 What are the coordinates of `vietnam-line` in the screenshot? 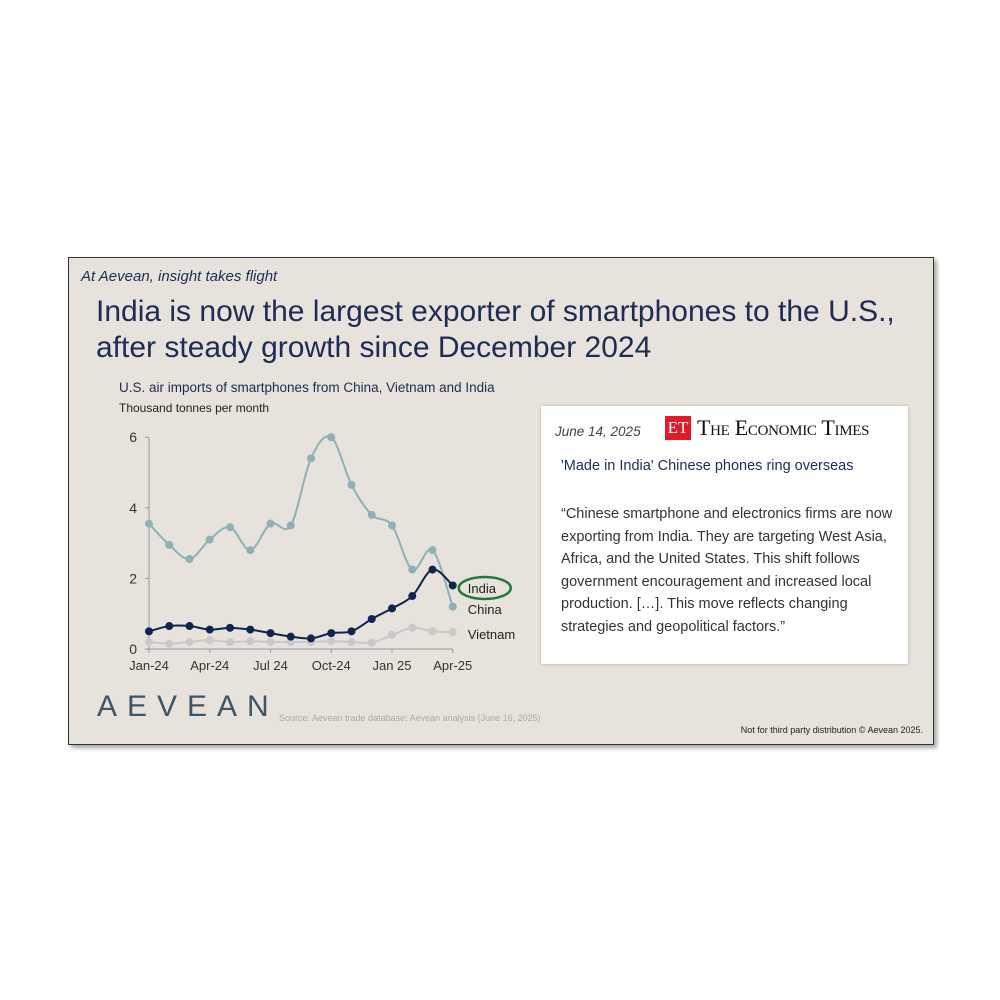 It's located at (300, 635).